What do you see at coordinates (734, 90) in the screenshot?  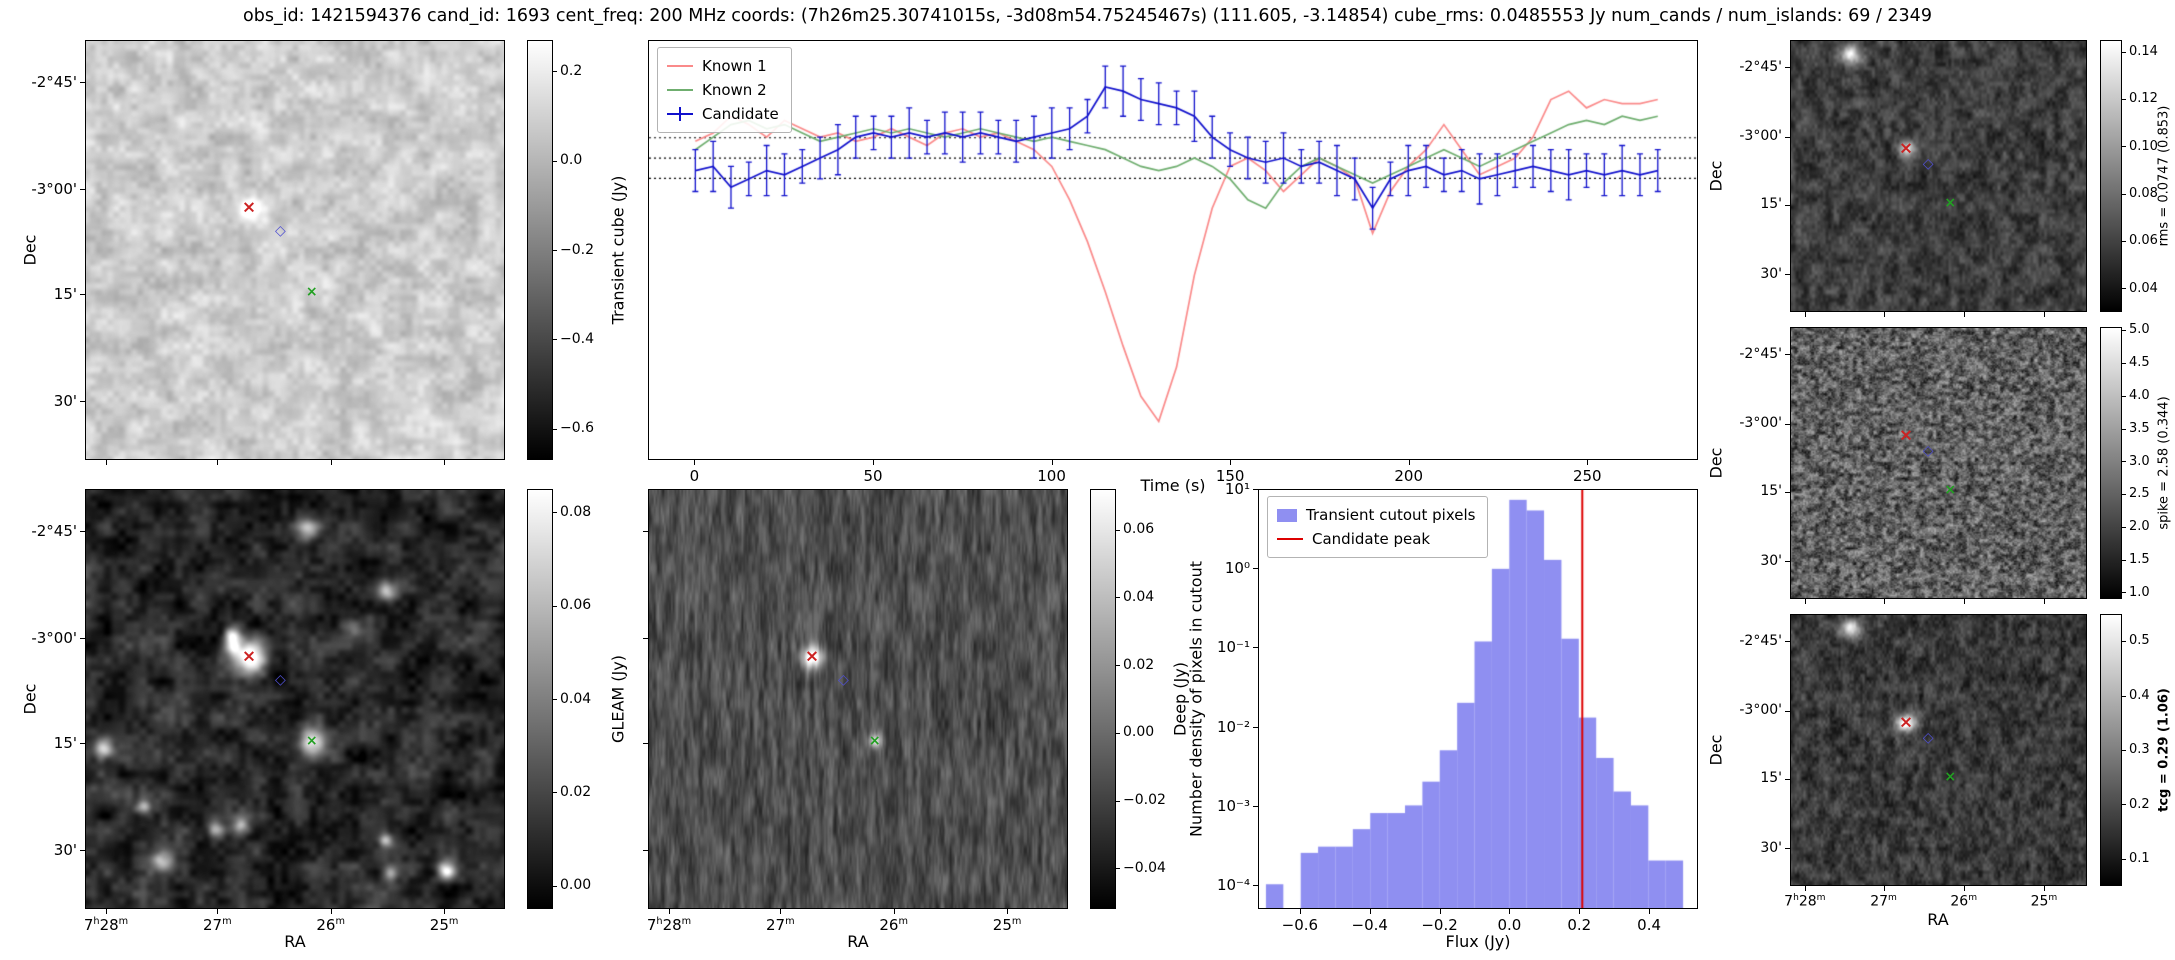 I see `legend-label: Known 2` at bounding box center [734, 90].